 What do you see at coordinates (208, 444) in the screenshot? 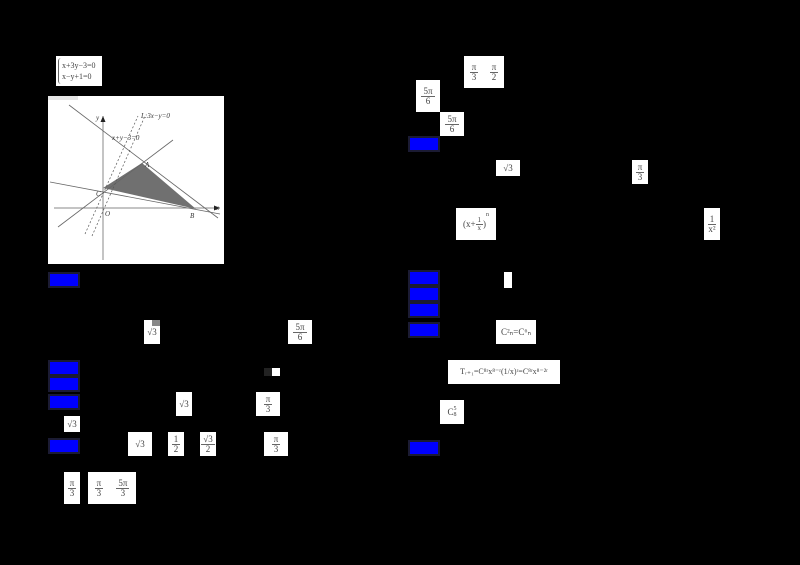
I see `formula-sqrt3-over-2: √3 2` at bounding box center [208, 444].